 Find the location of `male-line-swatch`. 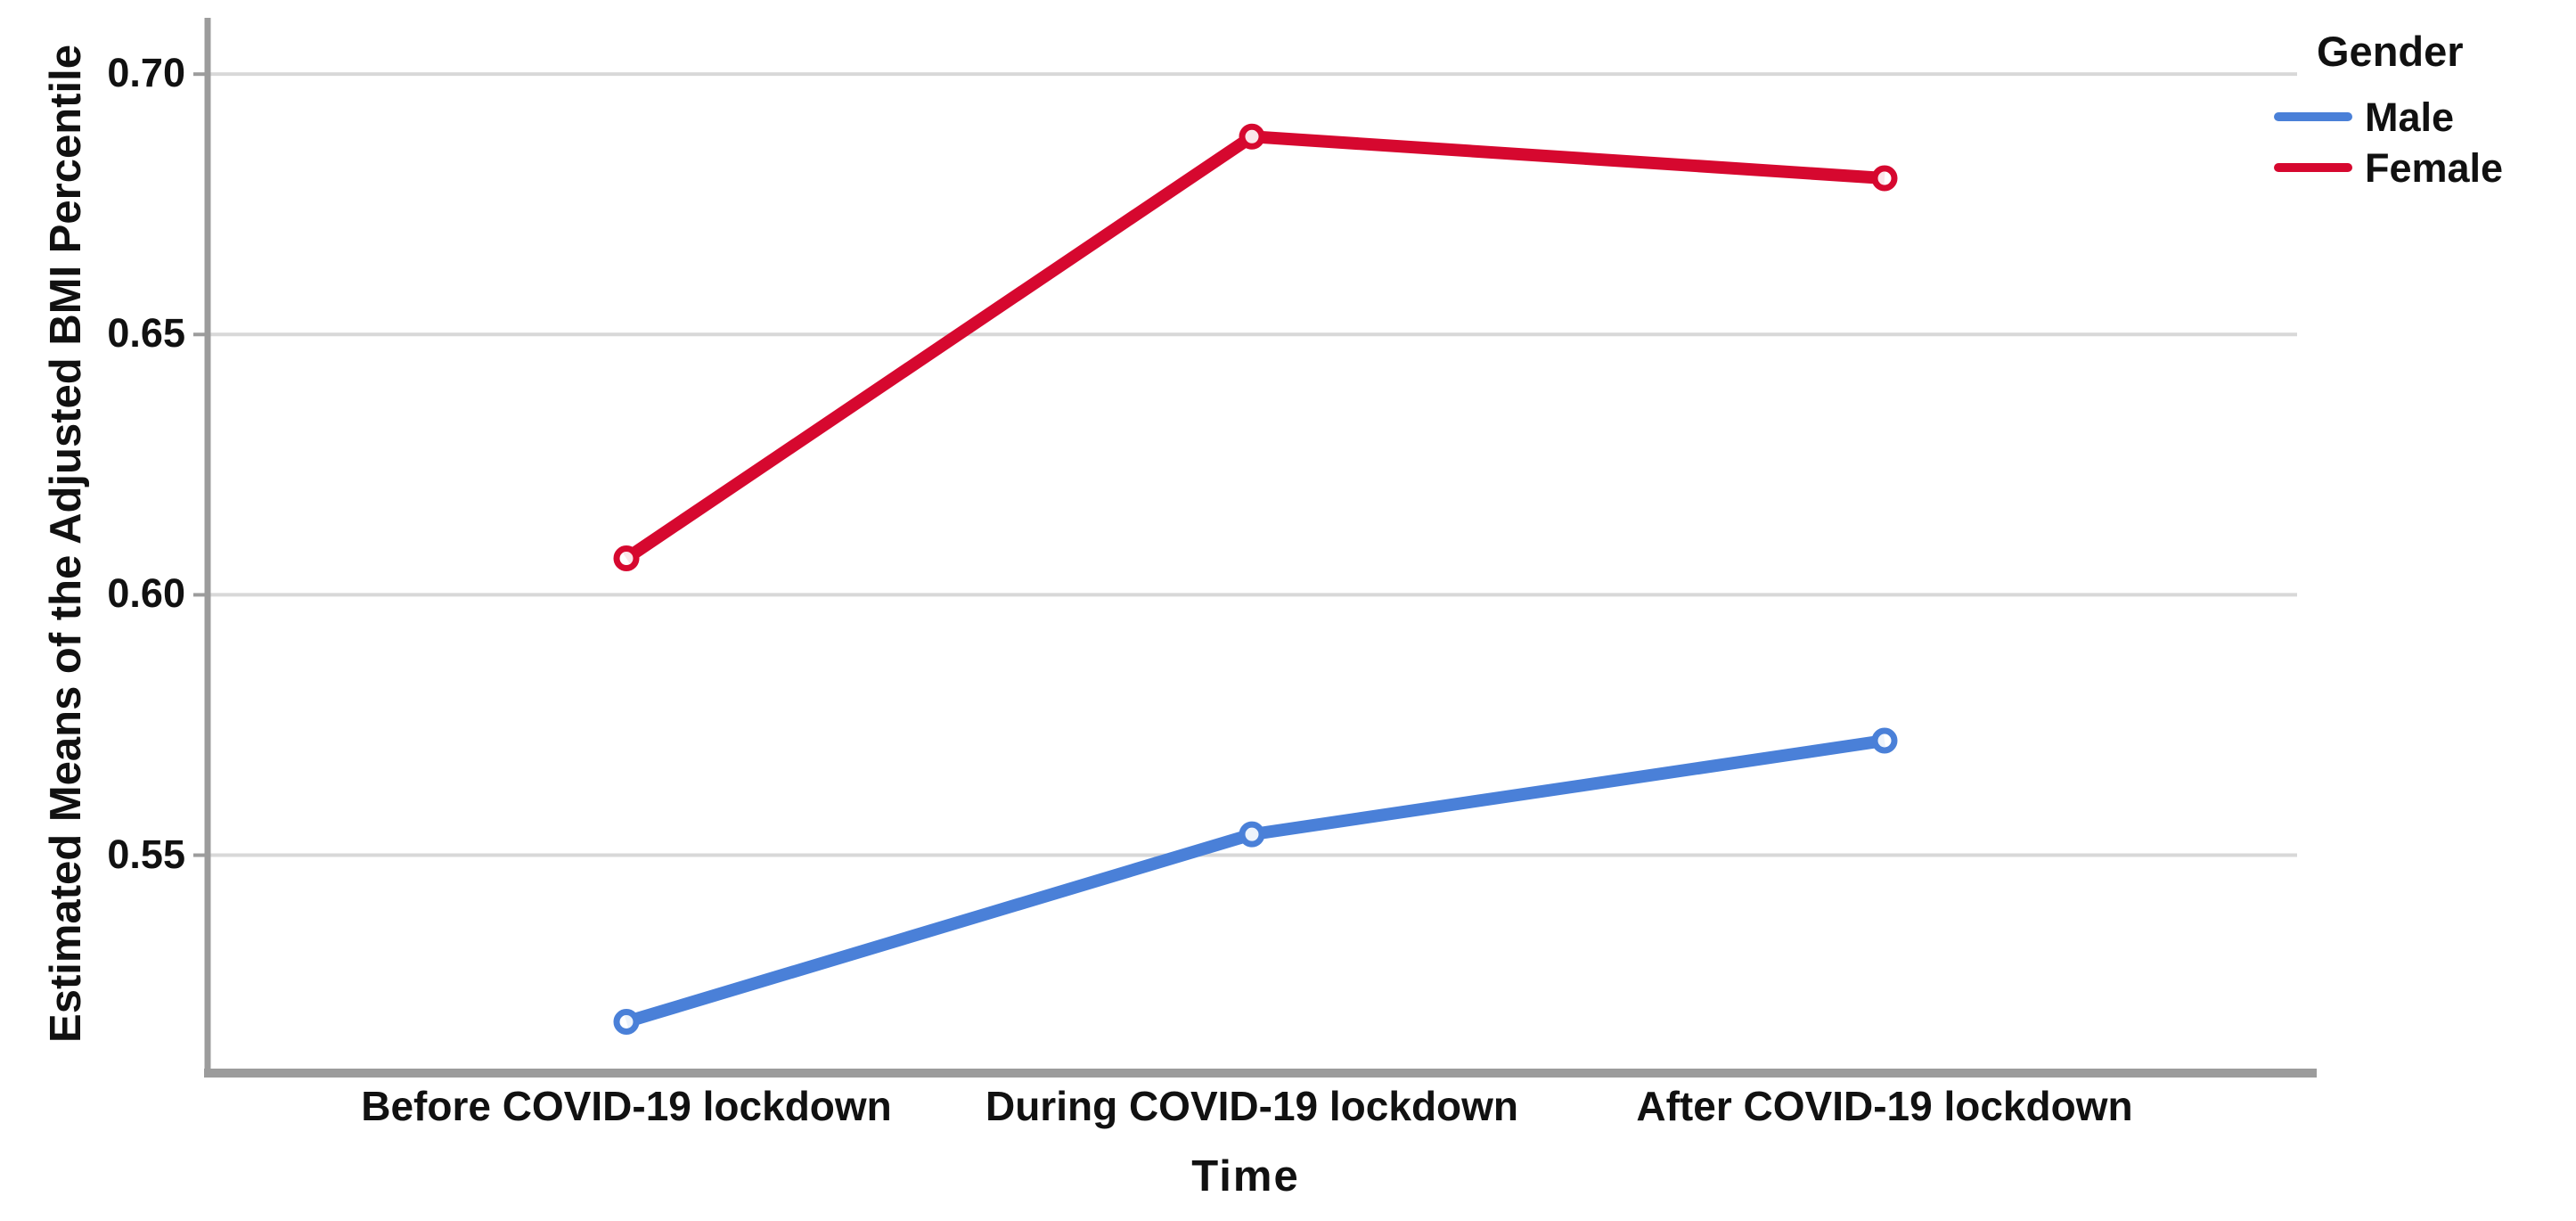

male-line-swatch is located at coordinates (2313, 116).